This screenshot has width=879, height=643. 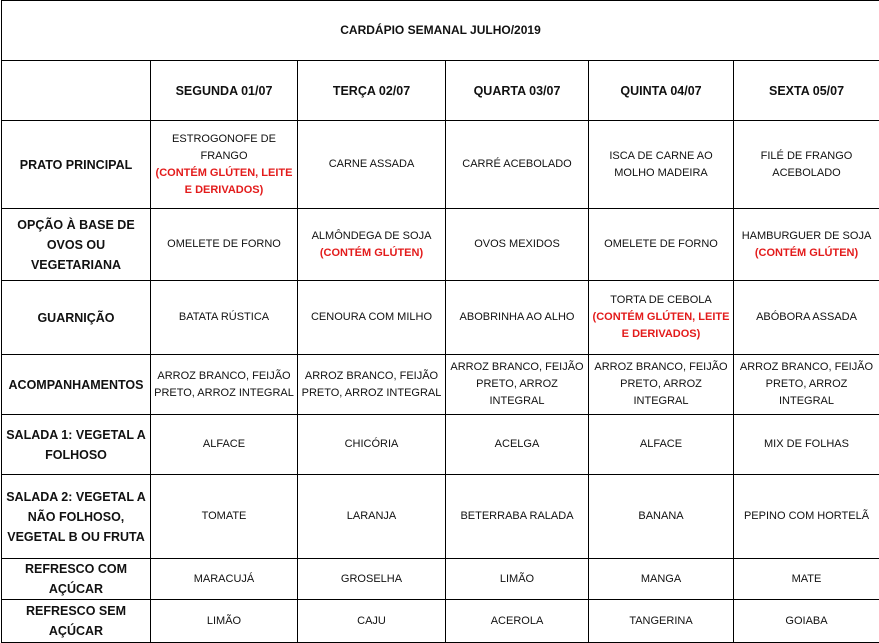 What do you see at coordinates (806, 165) in the screenshot?
I see `dish-text: FILÉ DE FRANGO ACEBOLADO` at bounding box center [806, 165].